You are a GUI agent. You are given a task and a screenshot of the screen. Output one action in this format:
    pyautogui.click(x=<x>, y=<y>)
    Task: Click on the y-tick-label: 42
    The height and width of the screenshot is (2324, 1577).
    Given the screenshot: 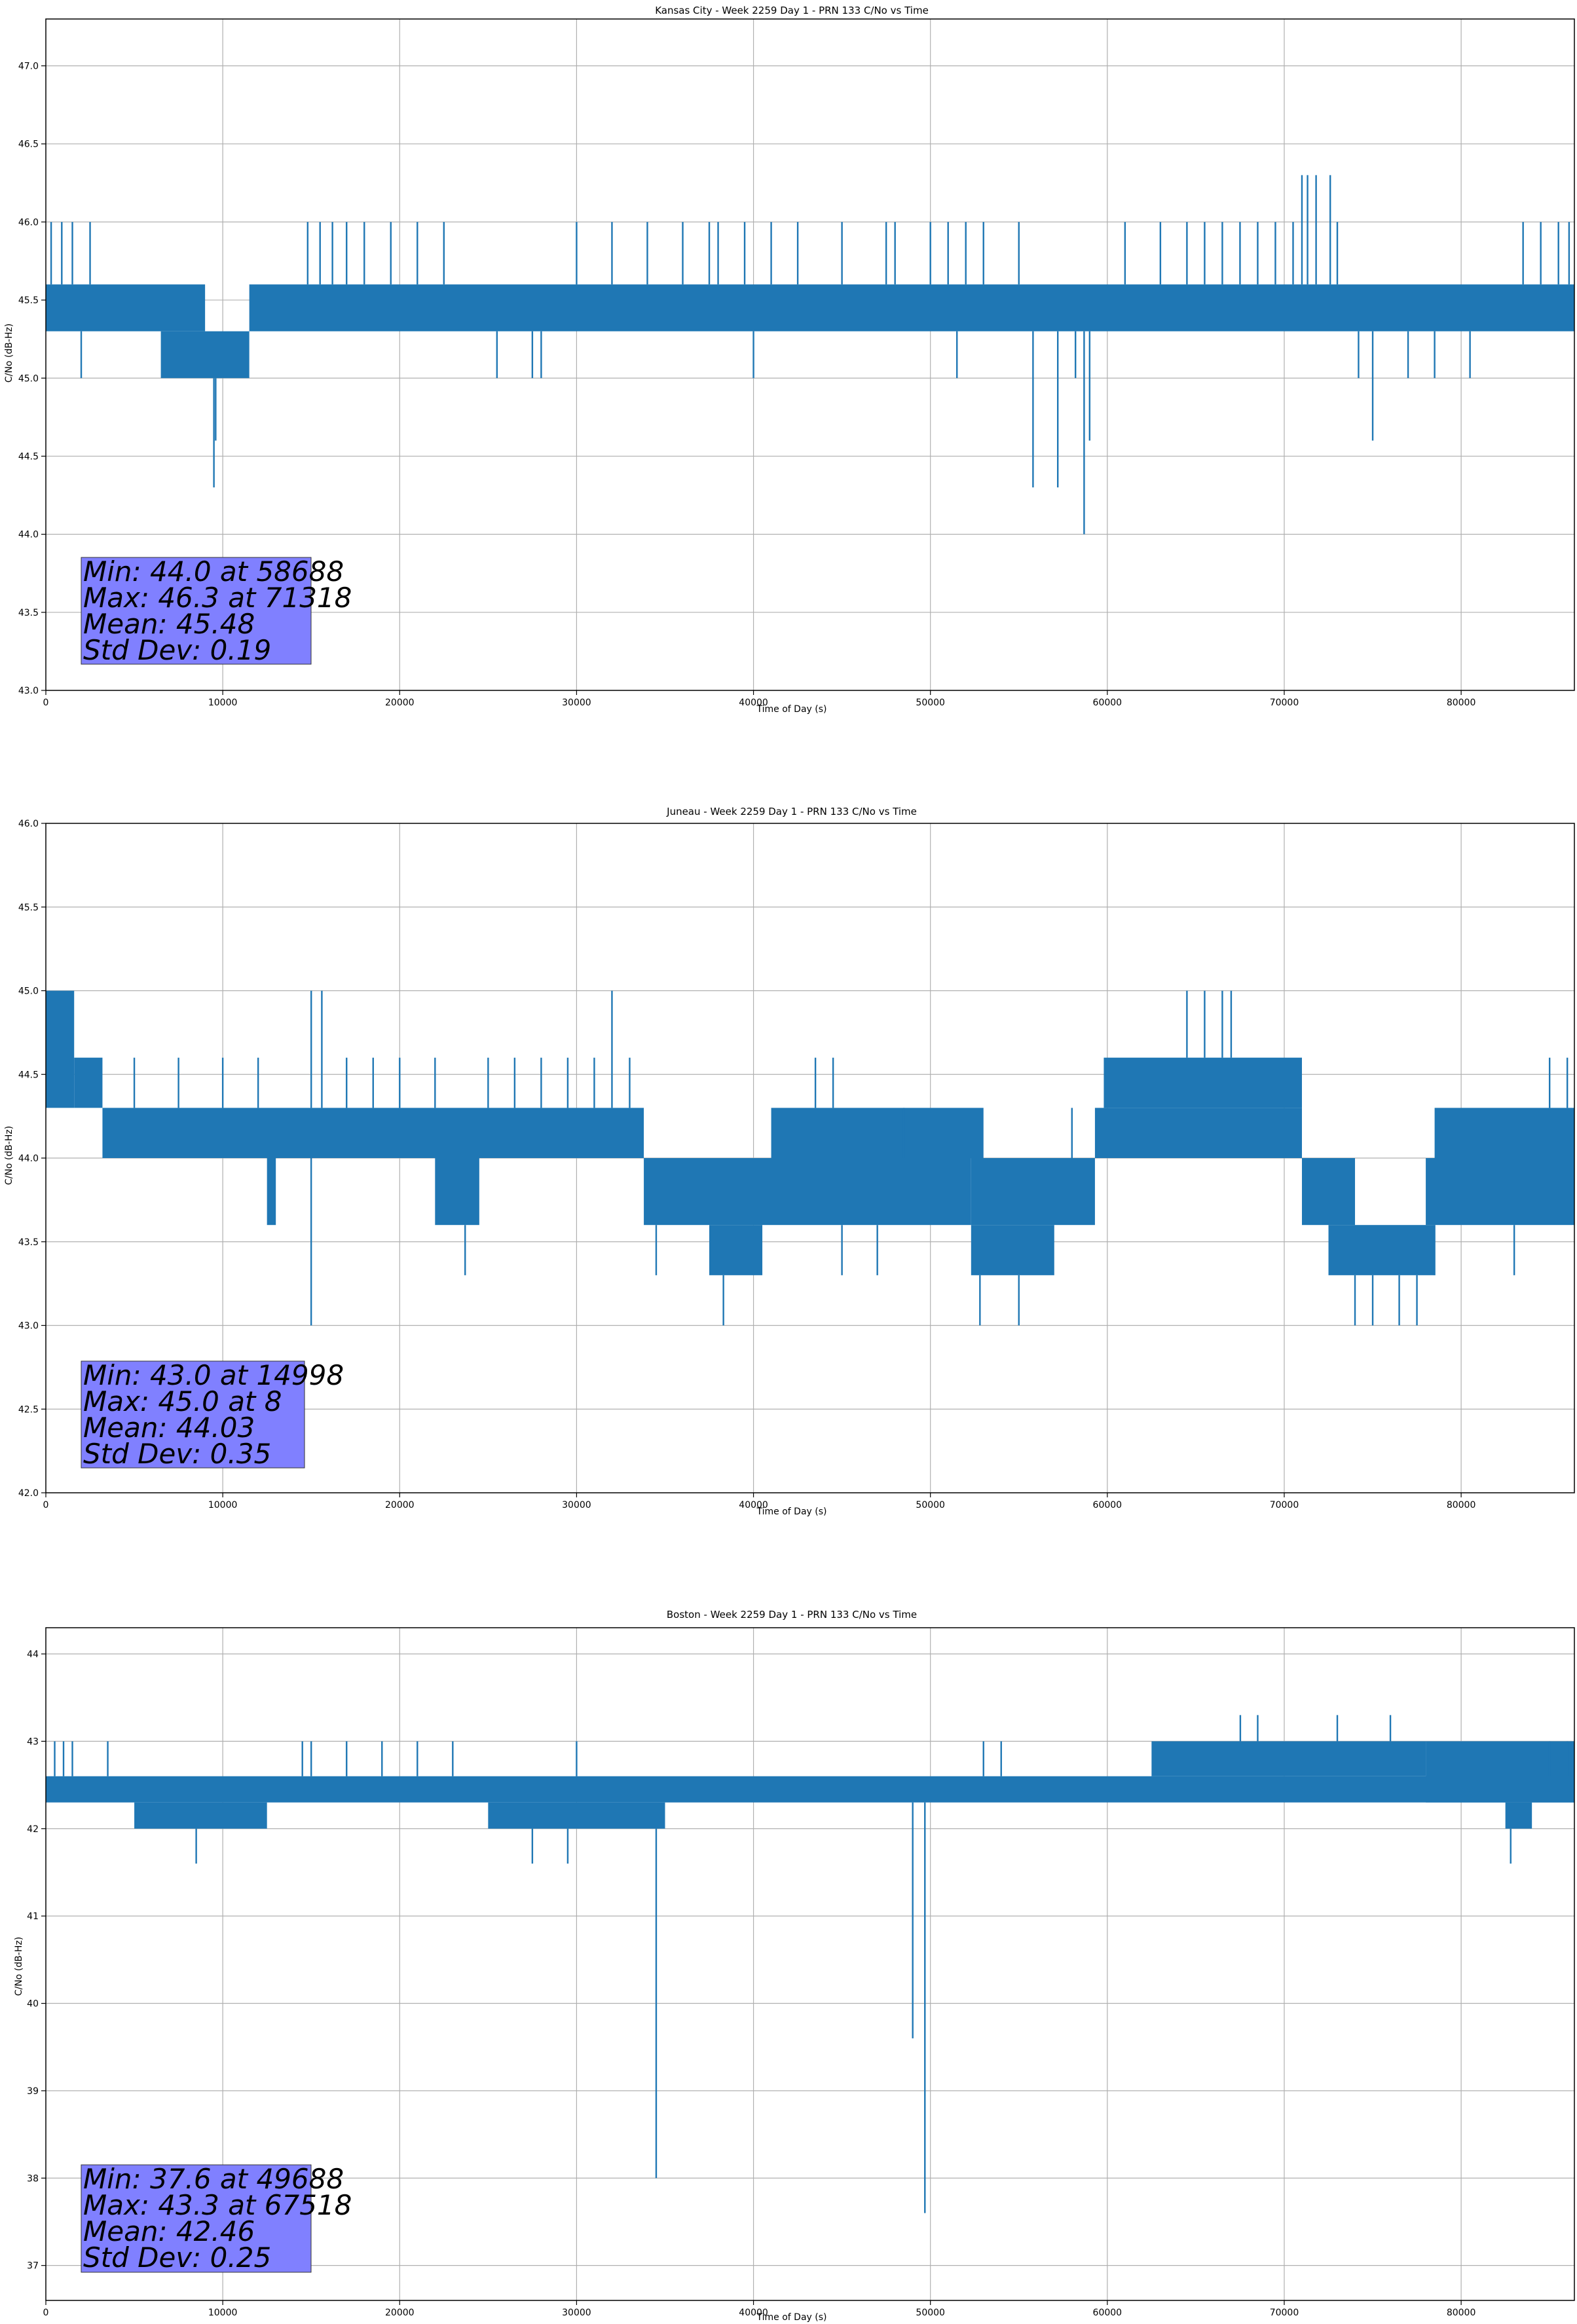 What is the action you would take?
    pyautogui.click(x=33, y=1829)
    